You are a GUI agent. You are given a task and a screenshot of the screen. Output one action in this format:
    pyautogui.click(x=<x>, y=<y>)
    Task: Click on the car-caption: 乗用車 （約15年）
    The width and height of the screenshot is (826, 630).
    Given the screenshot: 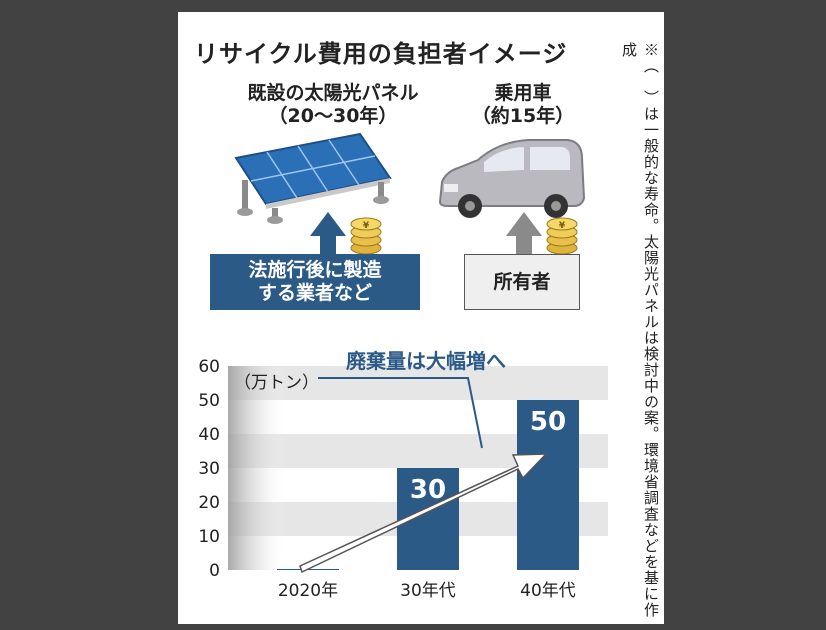 What is the action you would take?
    pyautogui.click(x=523, y=105)
    